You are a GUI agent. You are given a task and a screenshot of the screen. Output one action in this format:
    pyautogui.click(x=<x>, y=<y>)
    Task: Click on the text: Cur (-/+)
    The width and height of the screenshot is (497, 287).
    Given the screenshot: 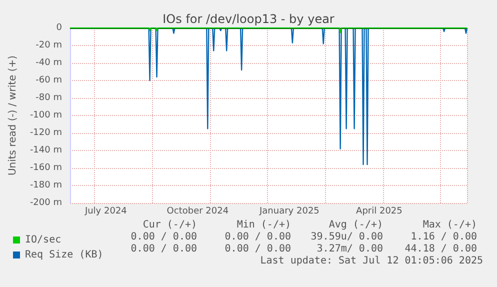 What is the action you would take?
    pyautogui.click(x=170, y=225)
    